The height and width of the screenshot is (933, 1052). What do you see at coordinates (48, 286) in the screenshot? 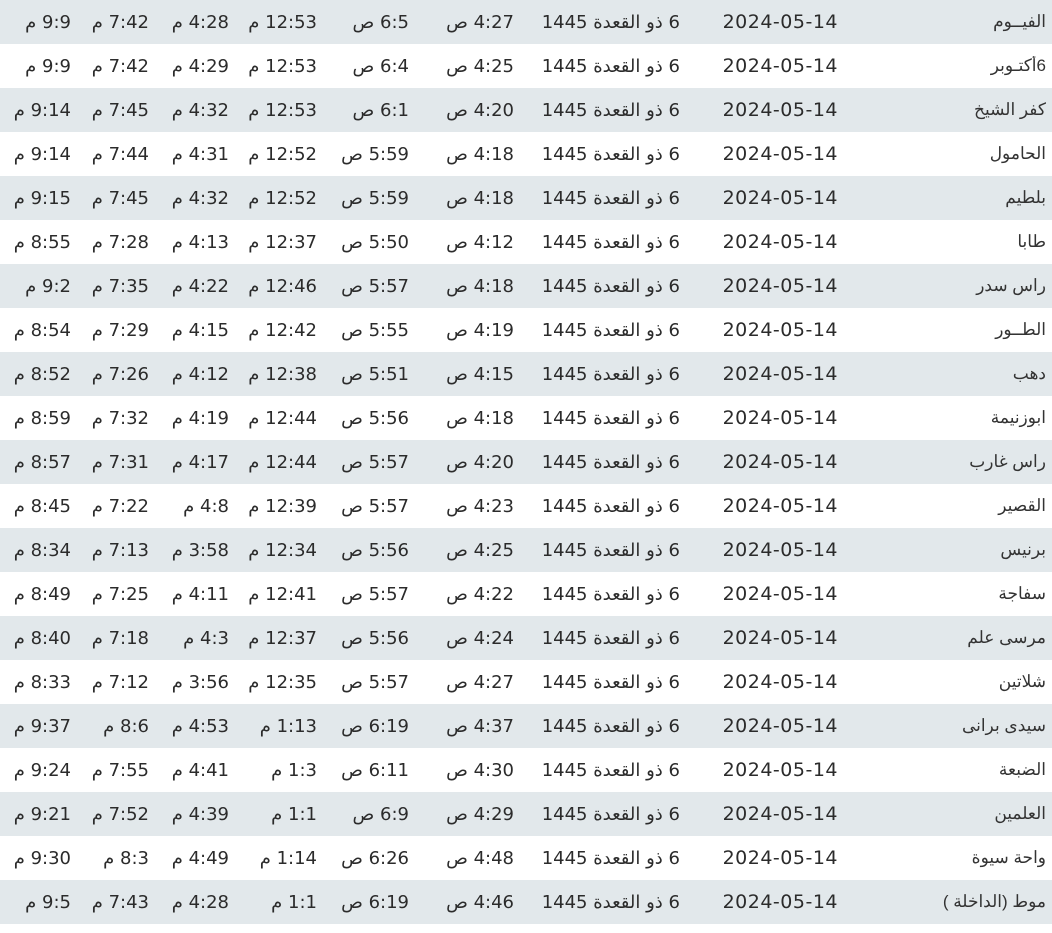
I see `cell-isha: 9:2 م` at bounding box center [48, 286].